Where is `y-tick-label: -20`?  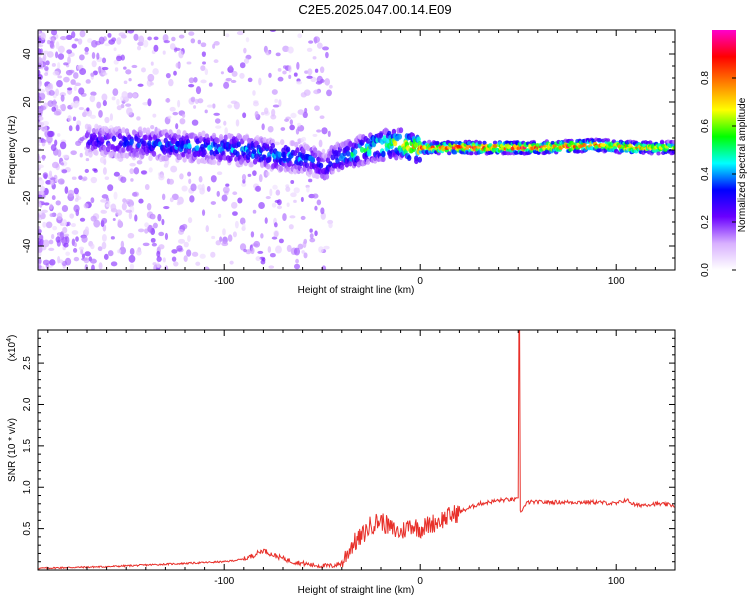
y-tick-label: -20 is located at coordinates (27, 197).